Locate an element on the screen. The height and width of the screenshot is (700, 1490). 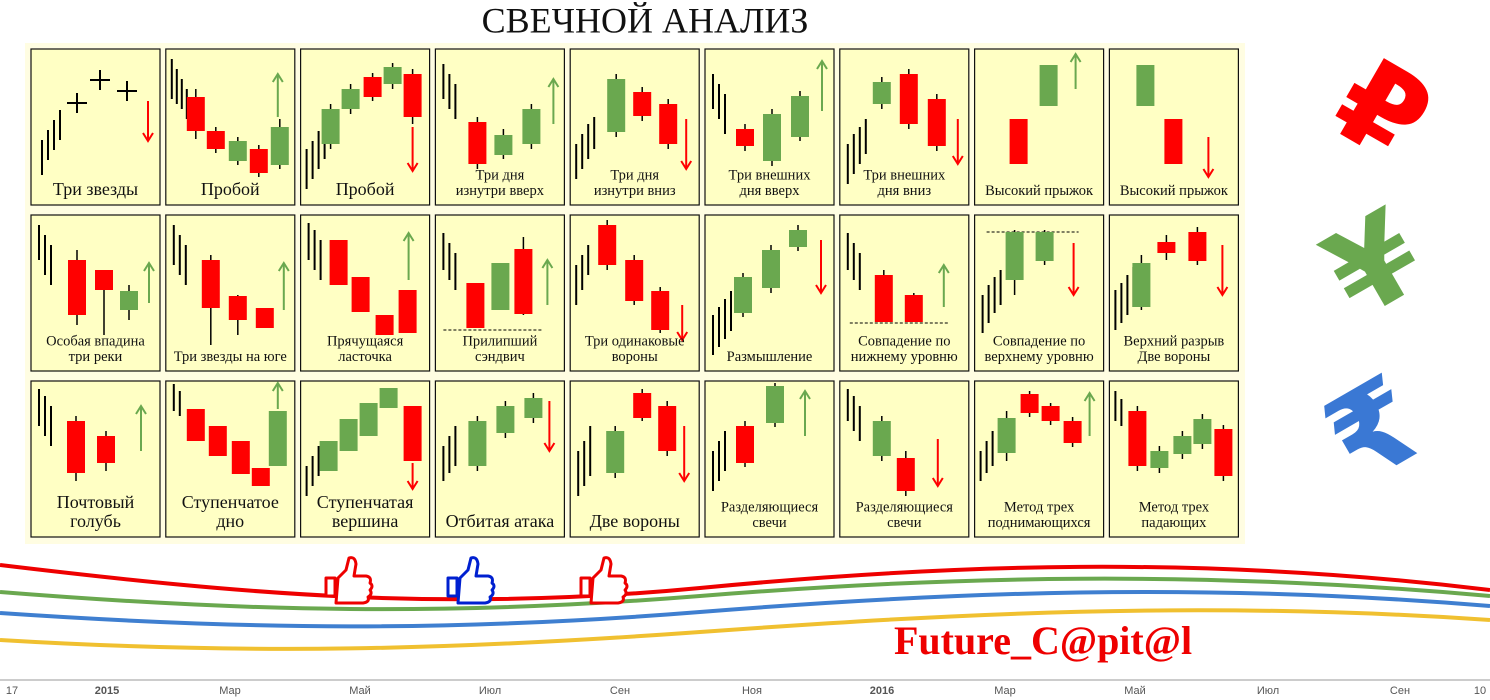
time-label: Мар is located at coordinates (230, 691).